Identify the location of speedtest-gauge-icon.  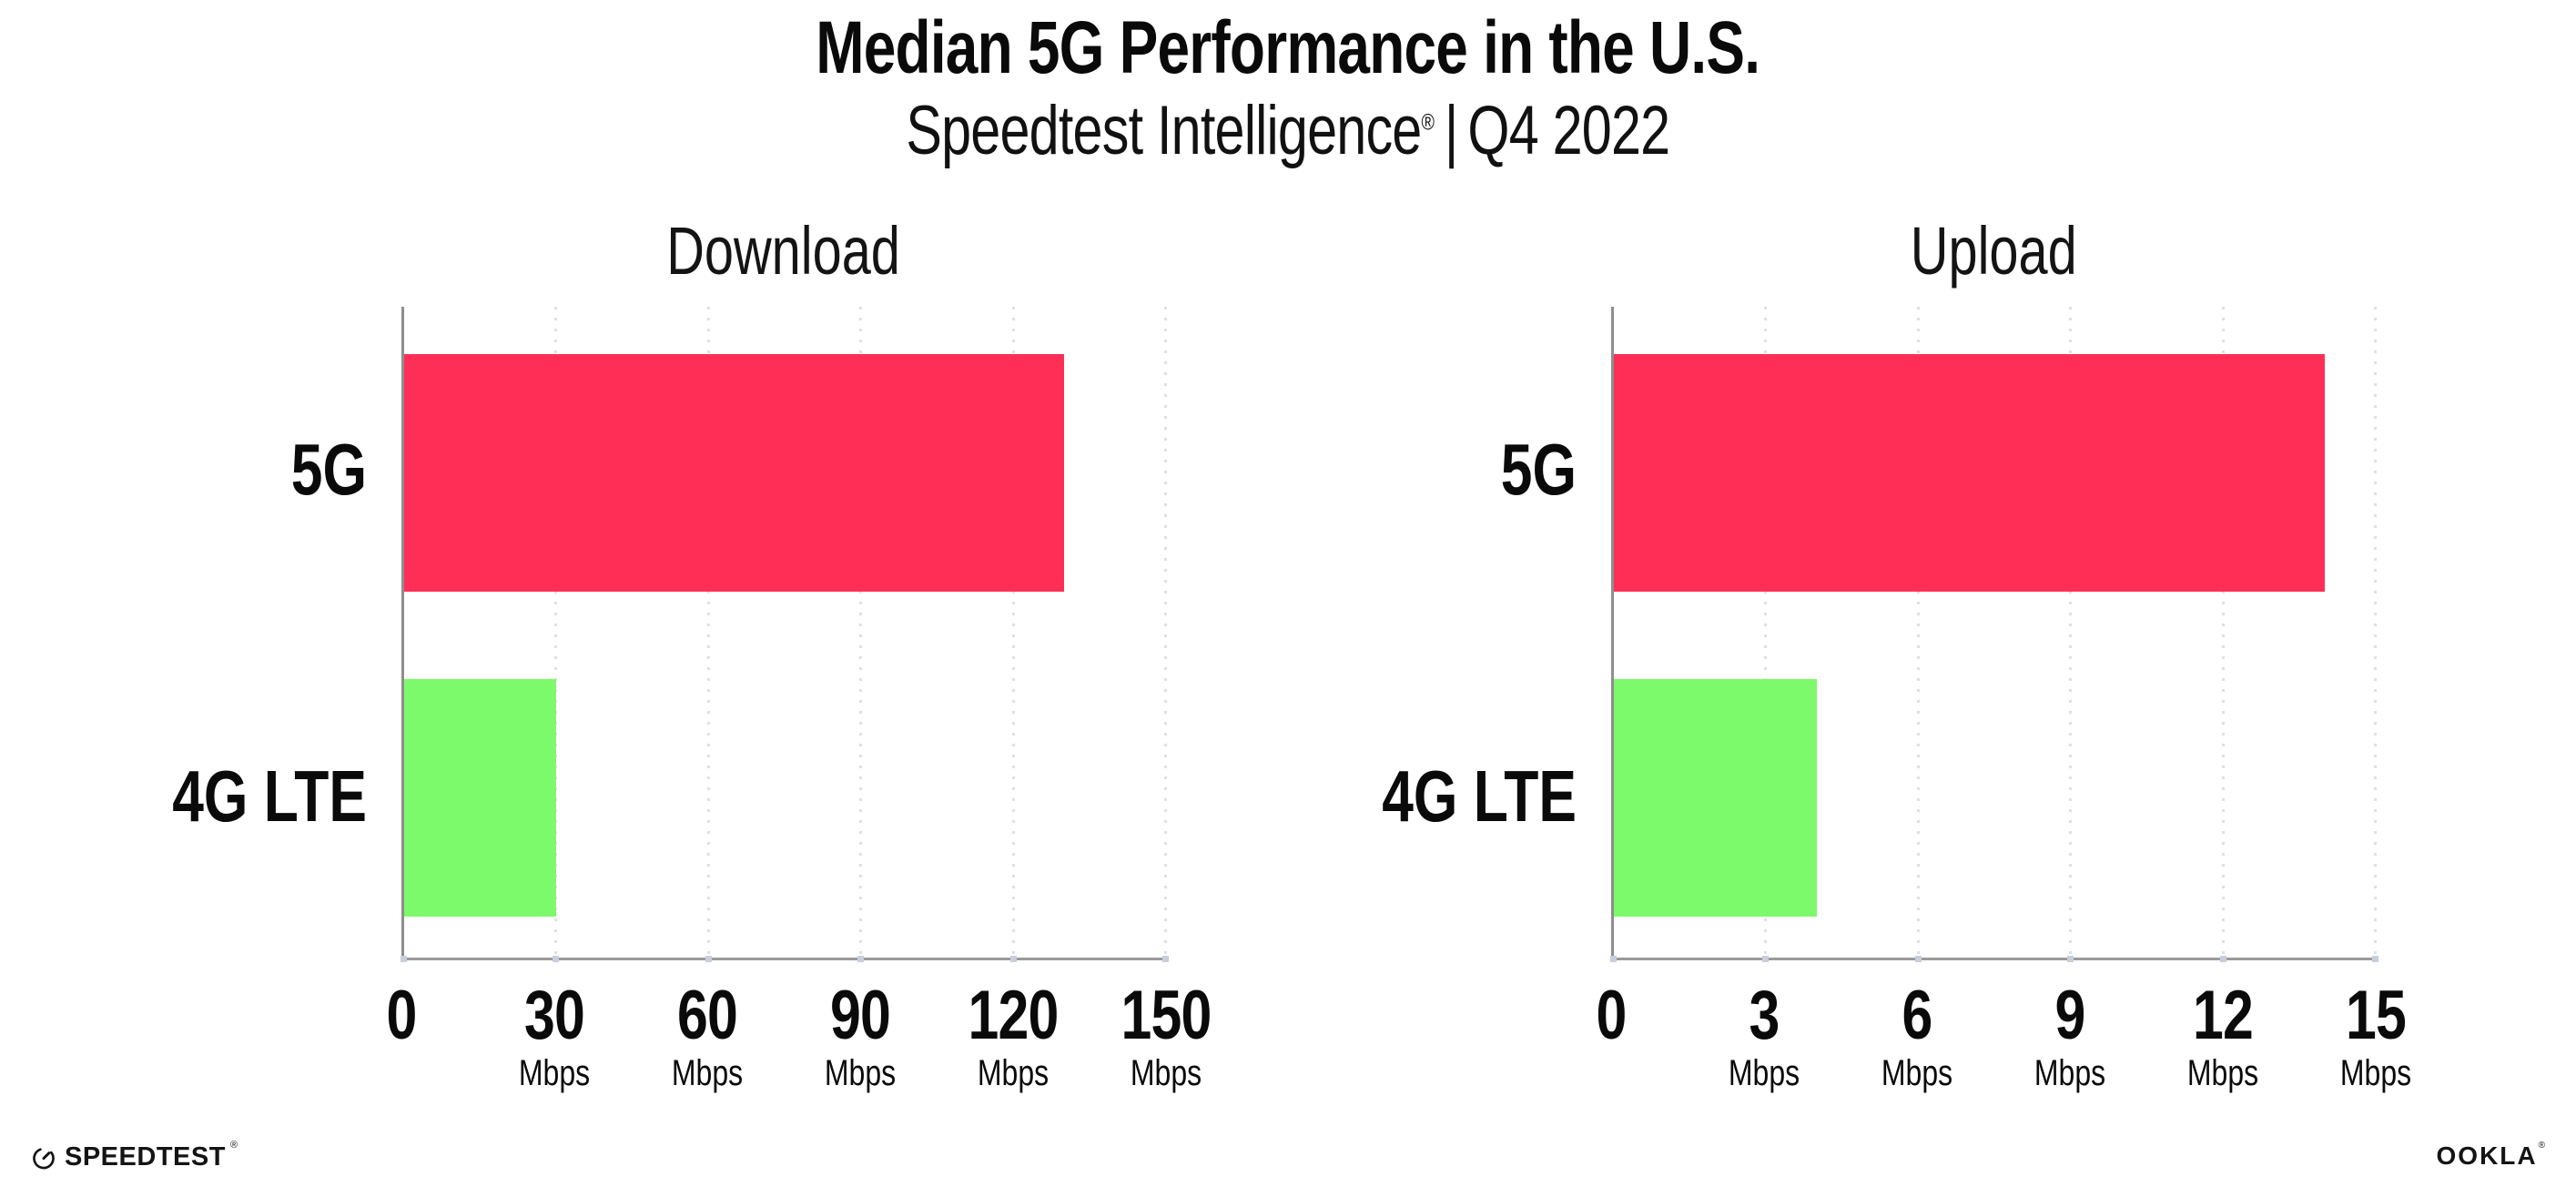
(44, 1159).